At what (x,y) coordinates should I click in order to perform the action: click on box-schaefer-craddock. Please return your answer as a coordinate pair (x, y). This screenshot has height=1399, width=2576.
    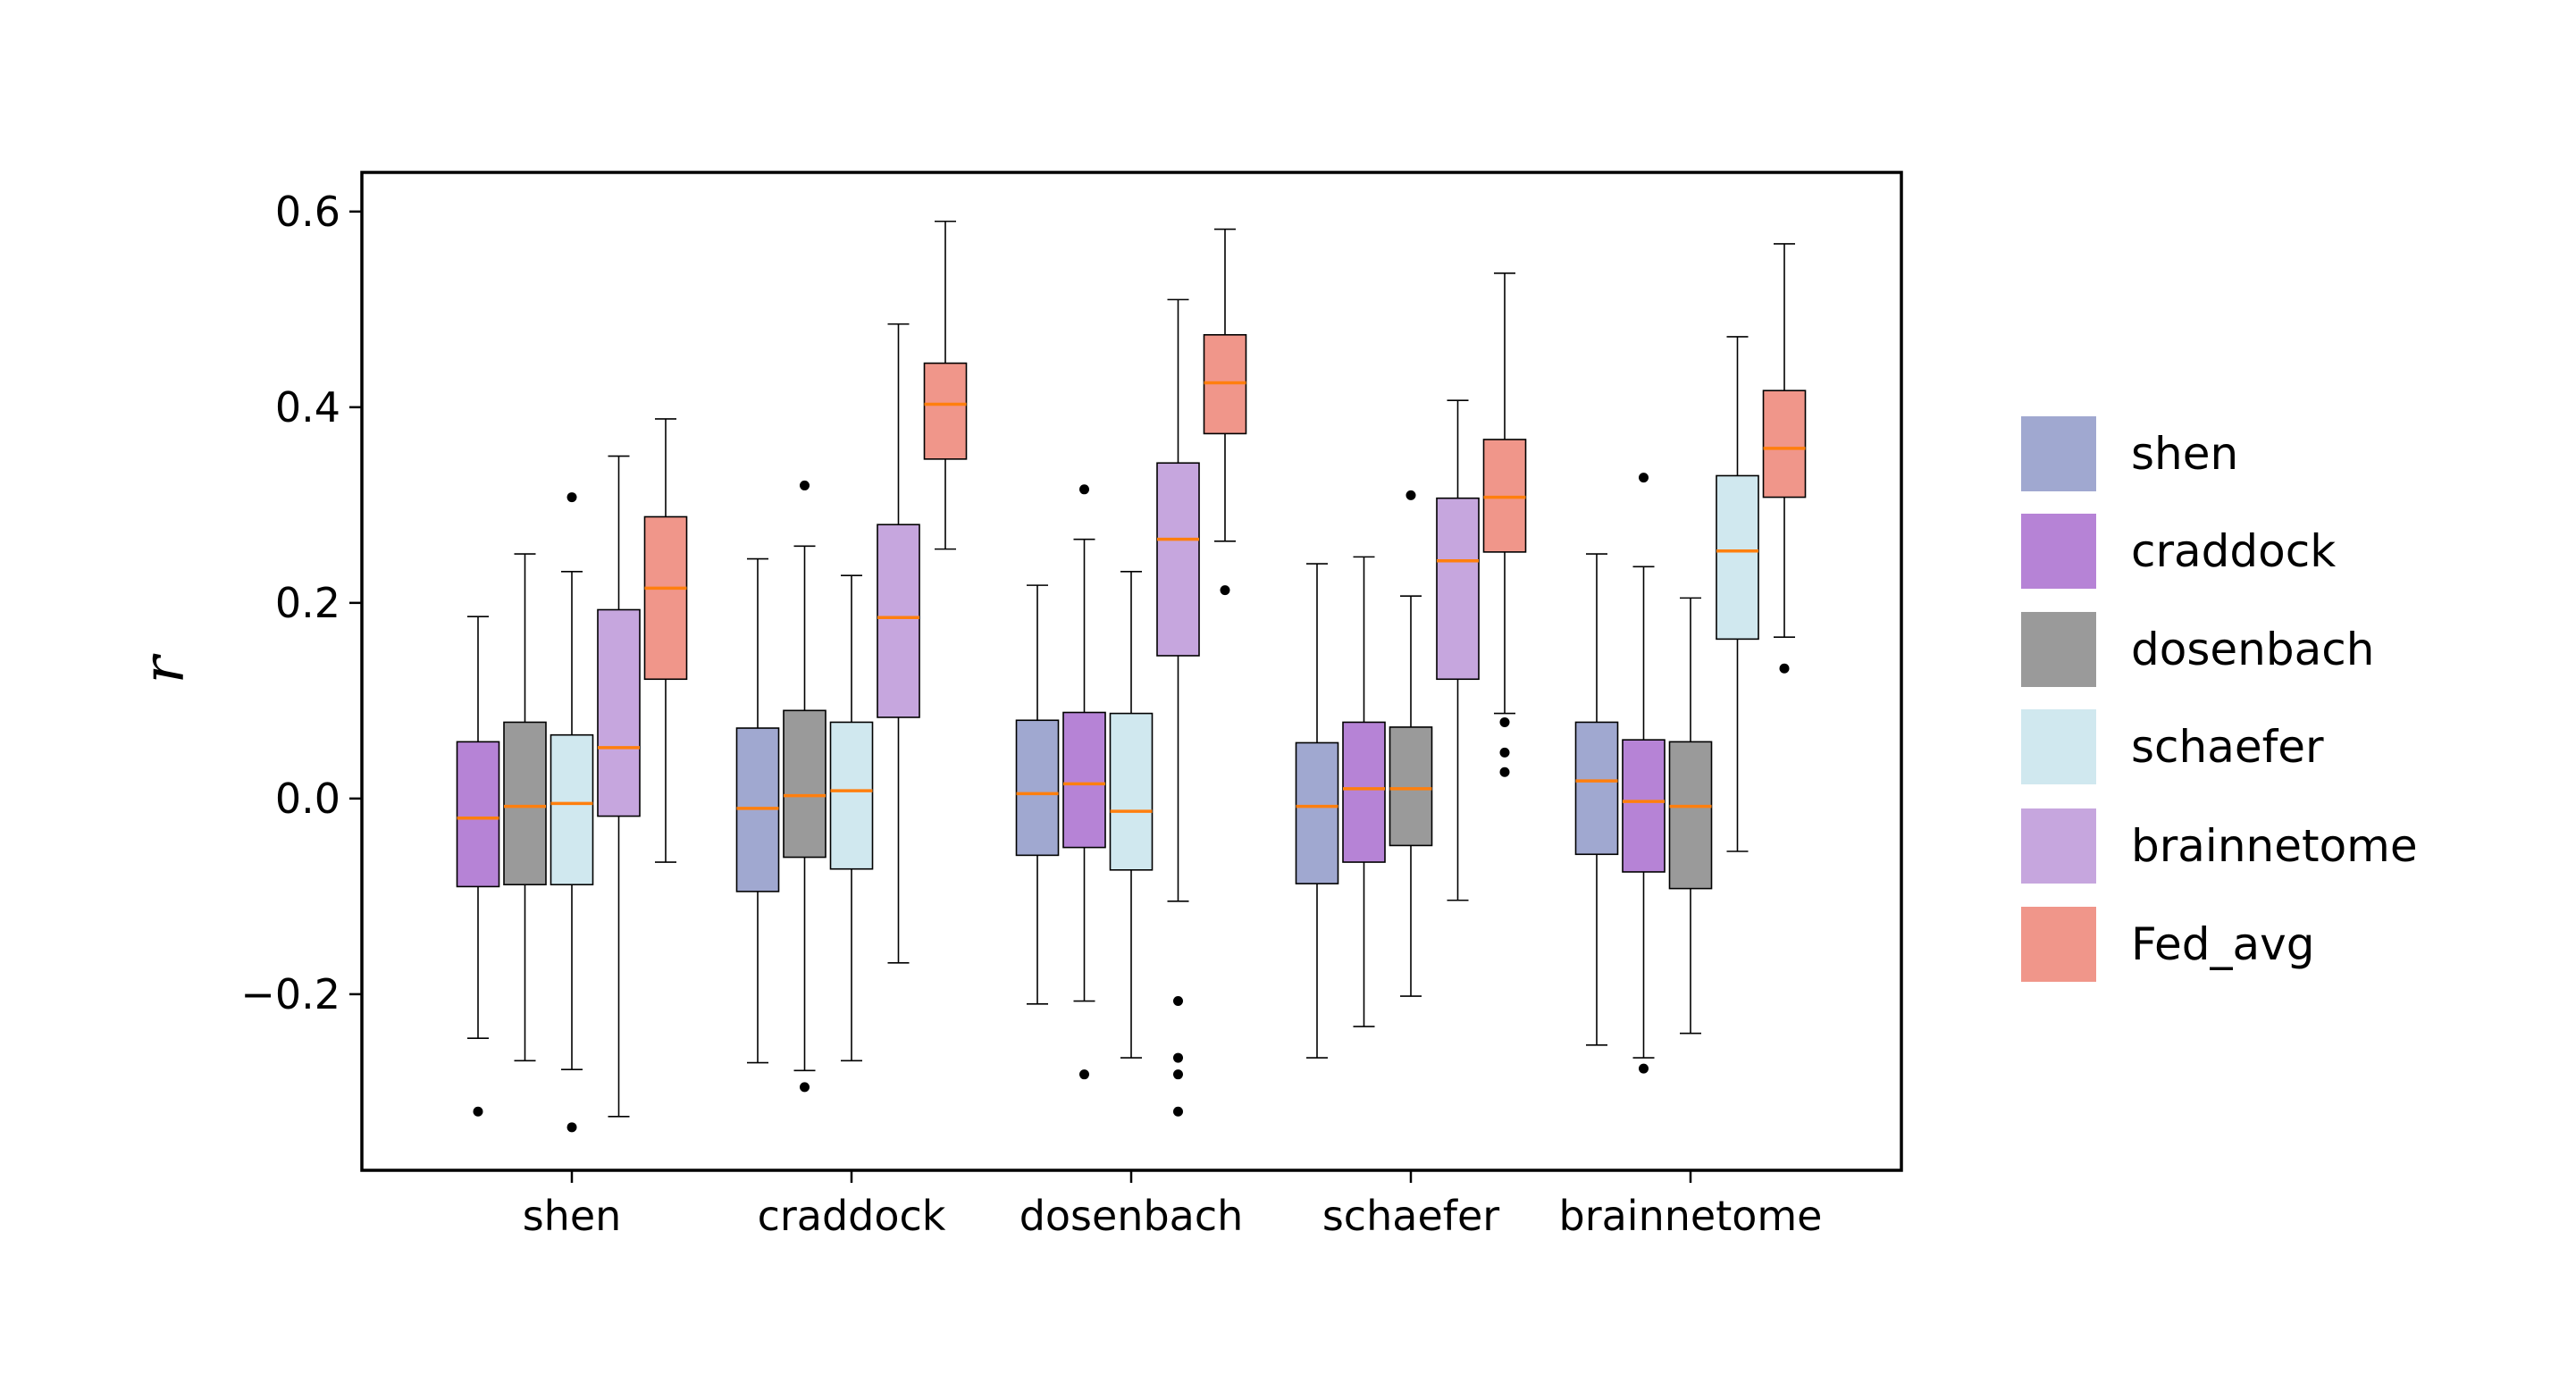
    Looking at the image, I should click on (1364, 791).